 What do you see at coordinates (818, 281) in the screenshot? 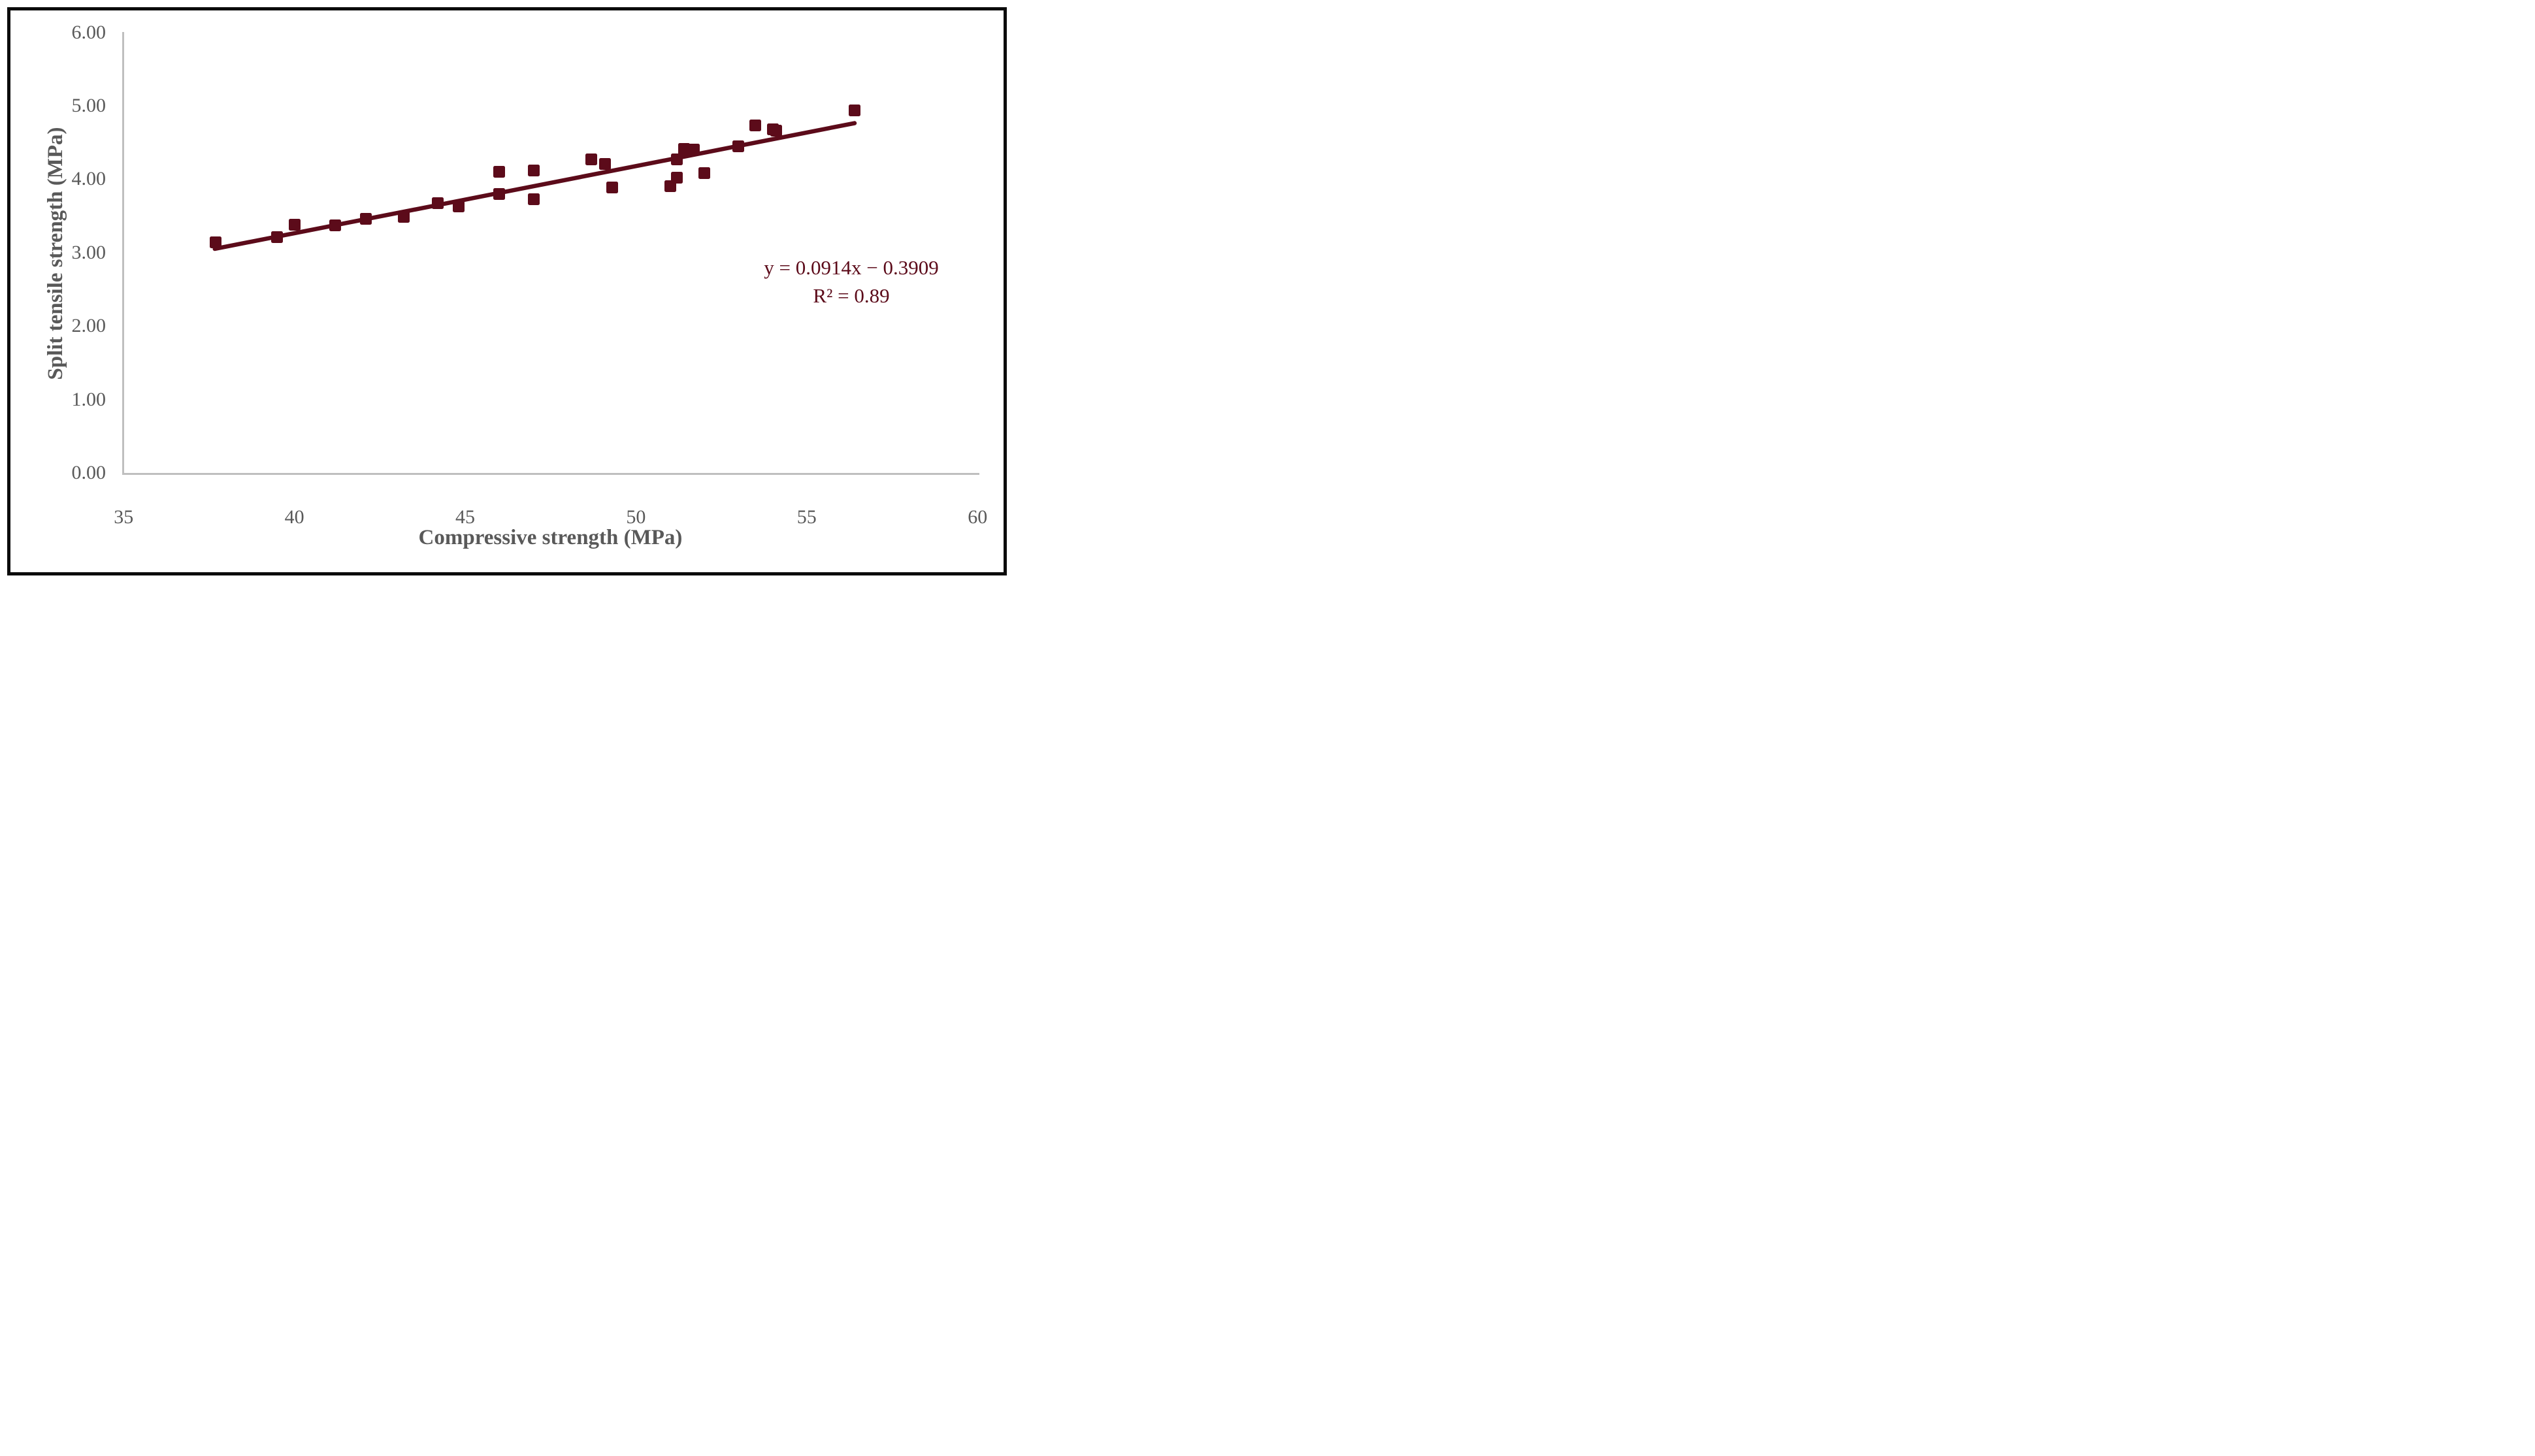
I see `trendline-annotation: y = 0.0914x − 0.3909 R² = 0.89` at bounding box center [818, 281].